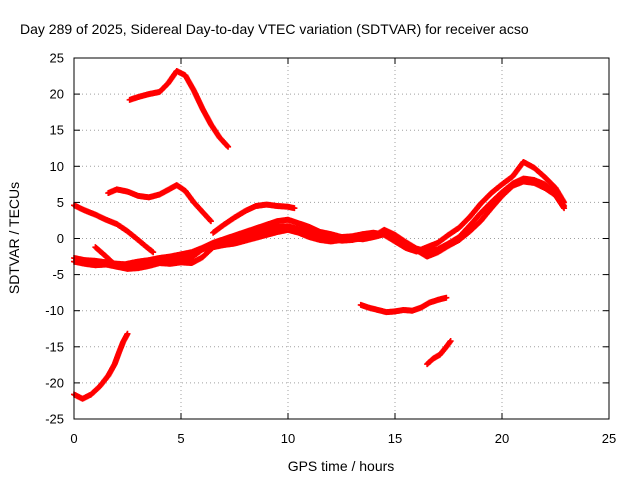 This screenshot has height=480, width=640. Describe the element at coordinates (210, 221) in the screenshot. I see `point-arc-b-end` at that location.